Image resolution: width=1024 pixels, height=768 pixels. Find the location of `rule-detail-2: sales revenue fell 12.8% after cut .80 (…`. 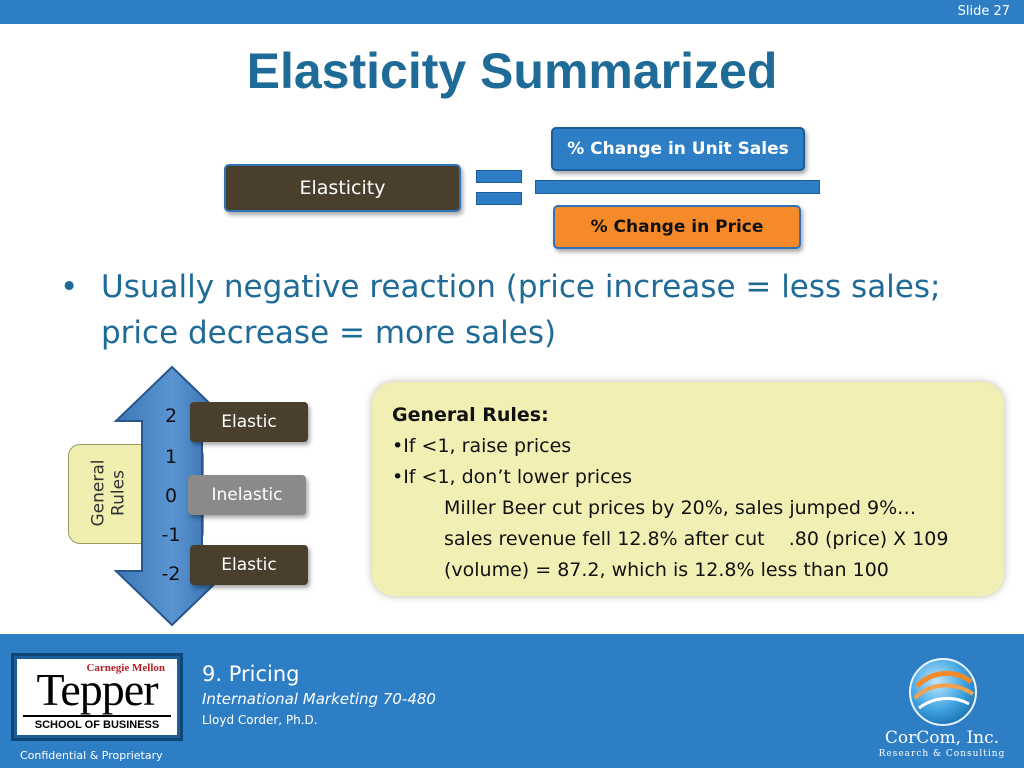

rule-detail-2: sales revenue fell 12.8% after cut .80 (… is located at coordinates (696, 539).